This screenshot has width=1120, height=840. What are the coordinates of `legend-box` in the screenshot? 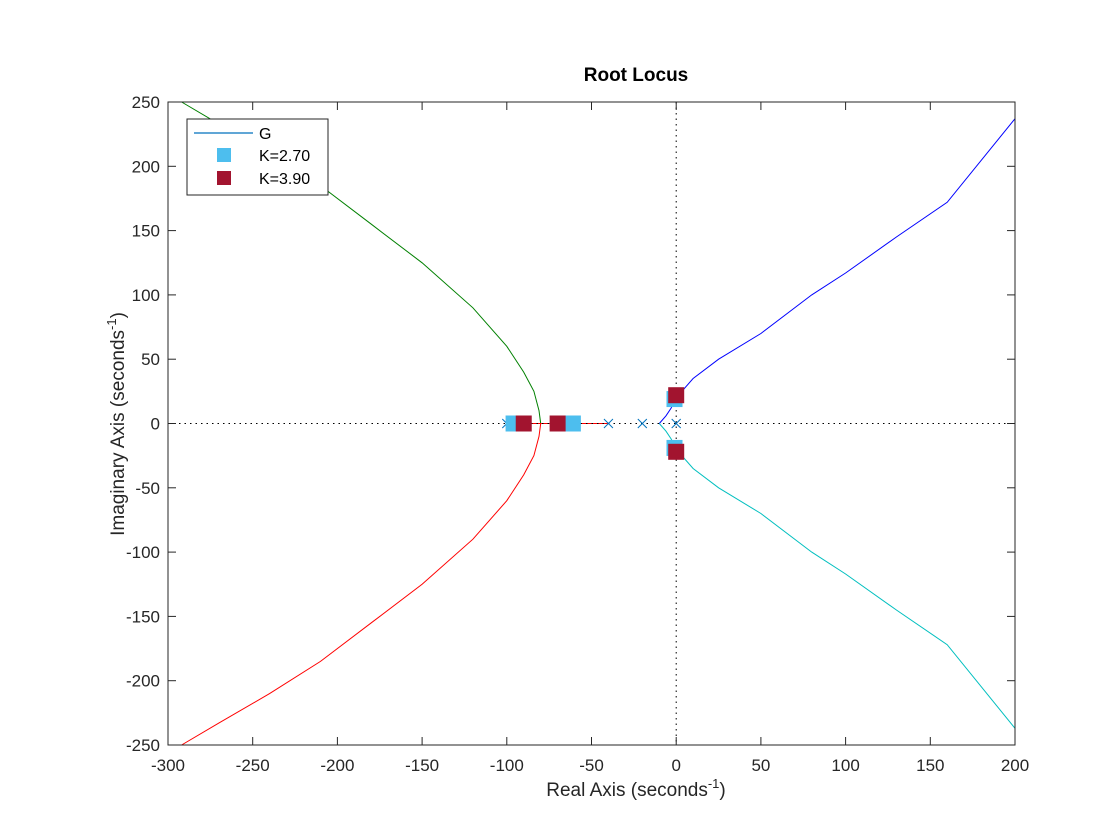 It's located at (257, 157).